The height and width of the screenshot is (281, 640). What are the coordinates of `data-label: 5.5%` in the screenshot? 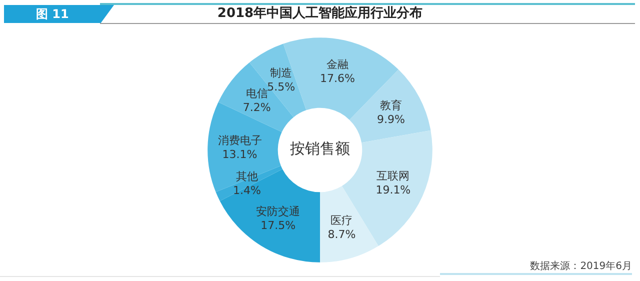 It's located at (281, 87).